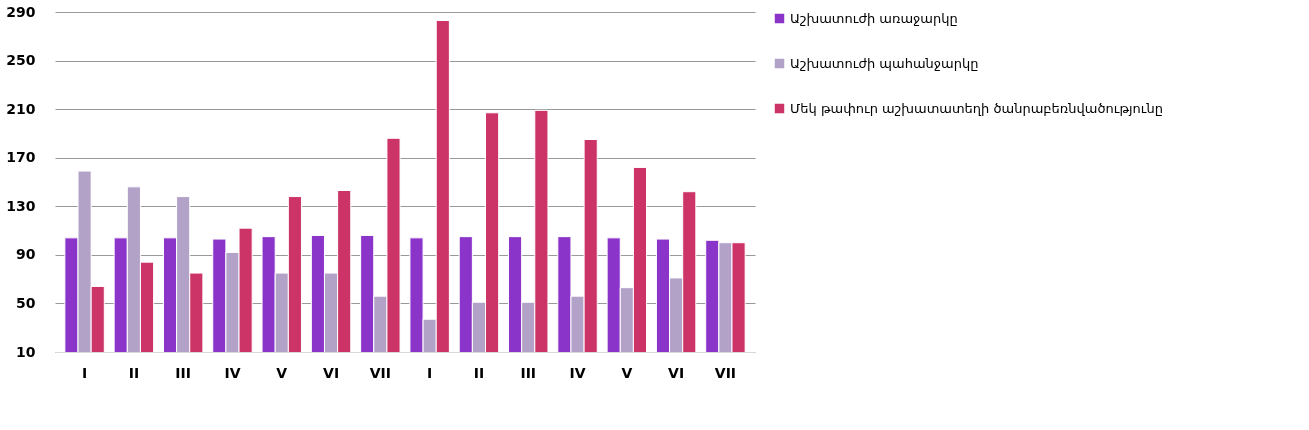  What do you see at coordinates (21, 11) in the screenshot?
I see `y-tick-label: 290` at bounding box center [21, 11].